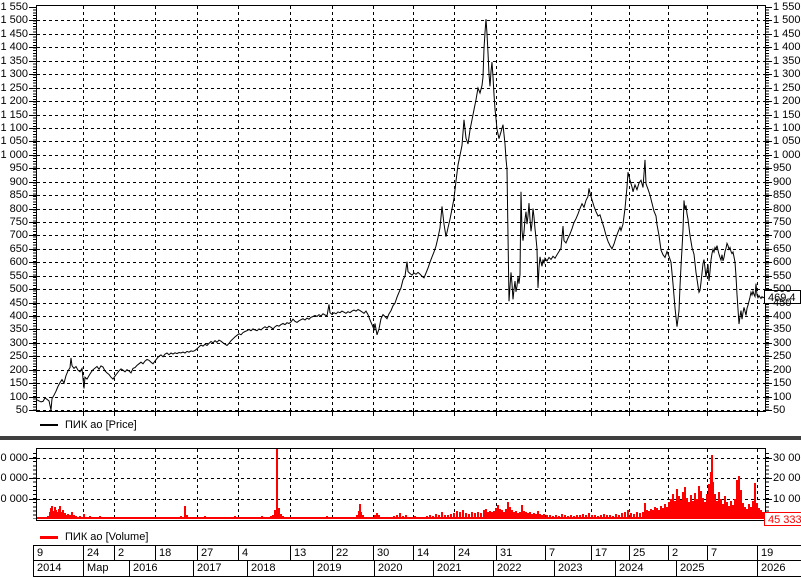 The width and height of the screenshot is (801, 578). I want to click on date-cell-day: 27, so click(218, 553).